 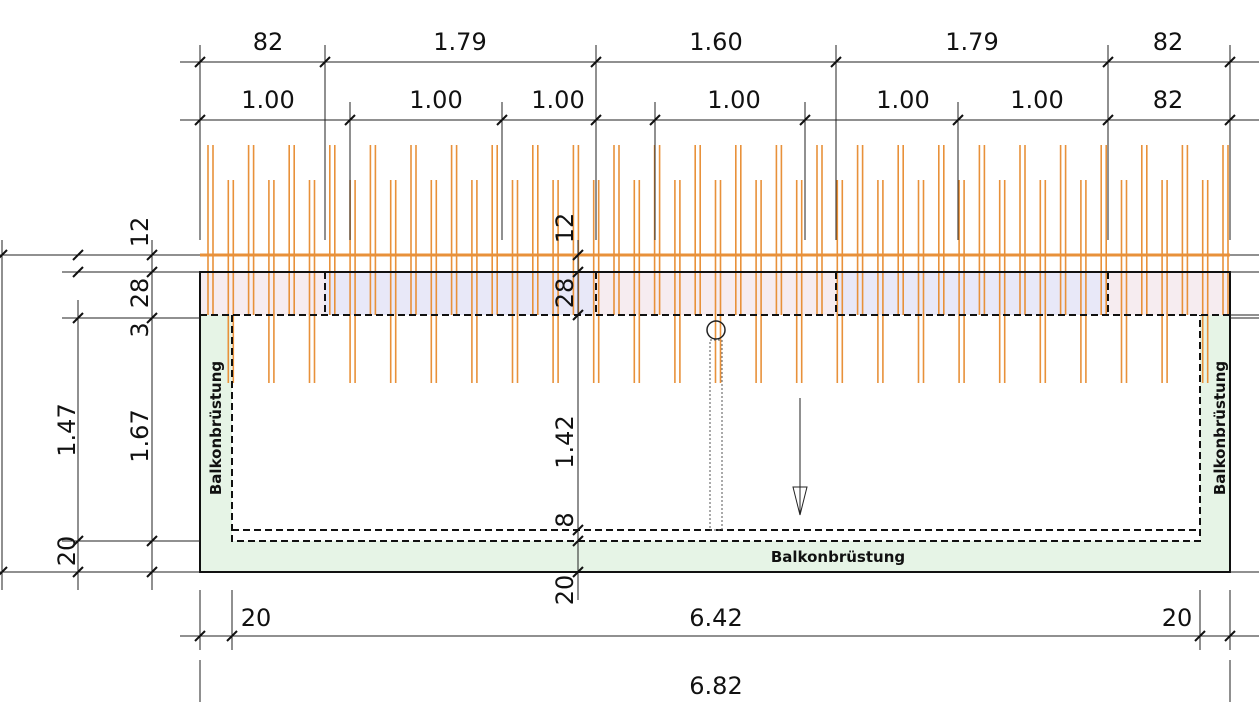 I want to click on dim: 8, so click(x=565, y=519).